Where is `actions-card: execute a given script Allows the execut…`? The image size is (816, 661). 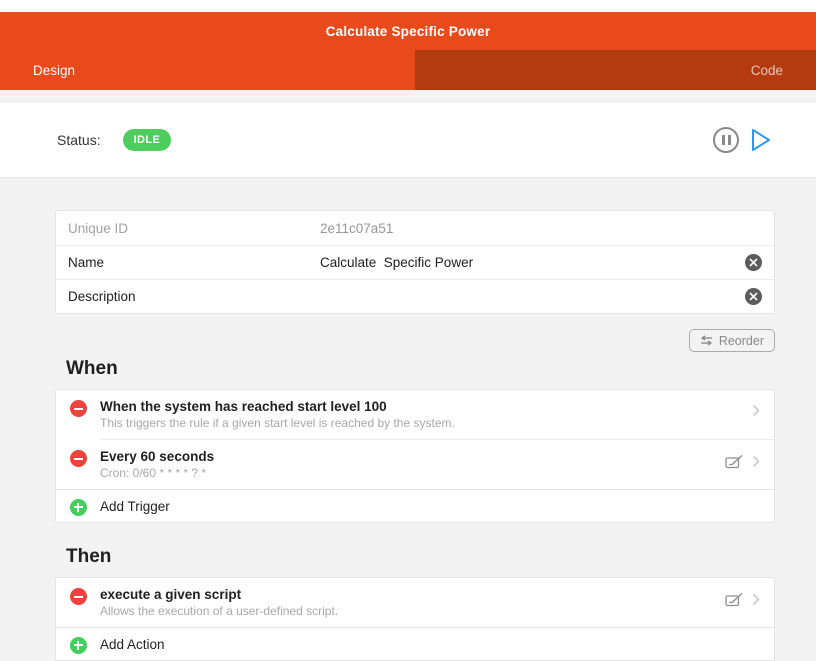 actions-card: execute a given script Allows the execut… is located at coordinates (415, 619).